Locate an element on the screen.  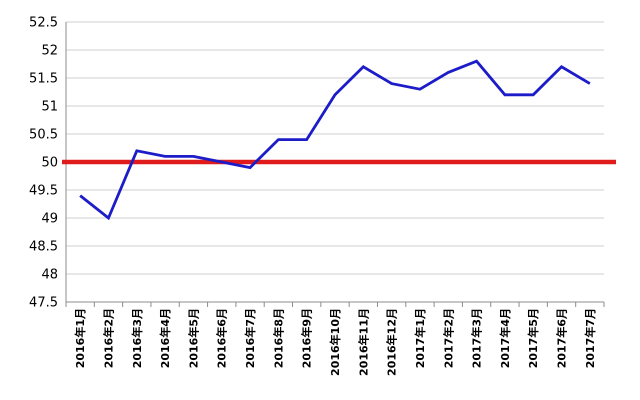
y-tick-label: 50 is located at coordinates (49, 163).